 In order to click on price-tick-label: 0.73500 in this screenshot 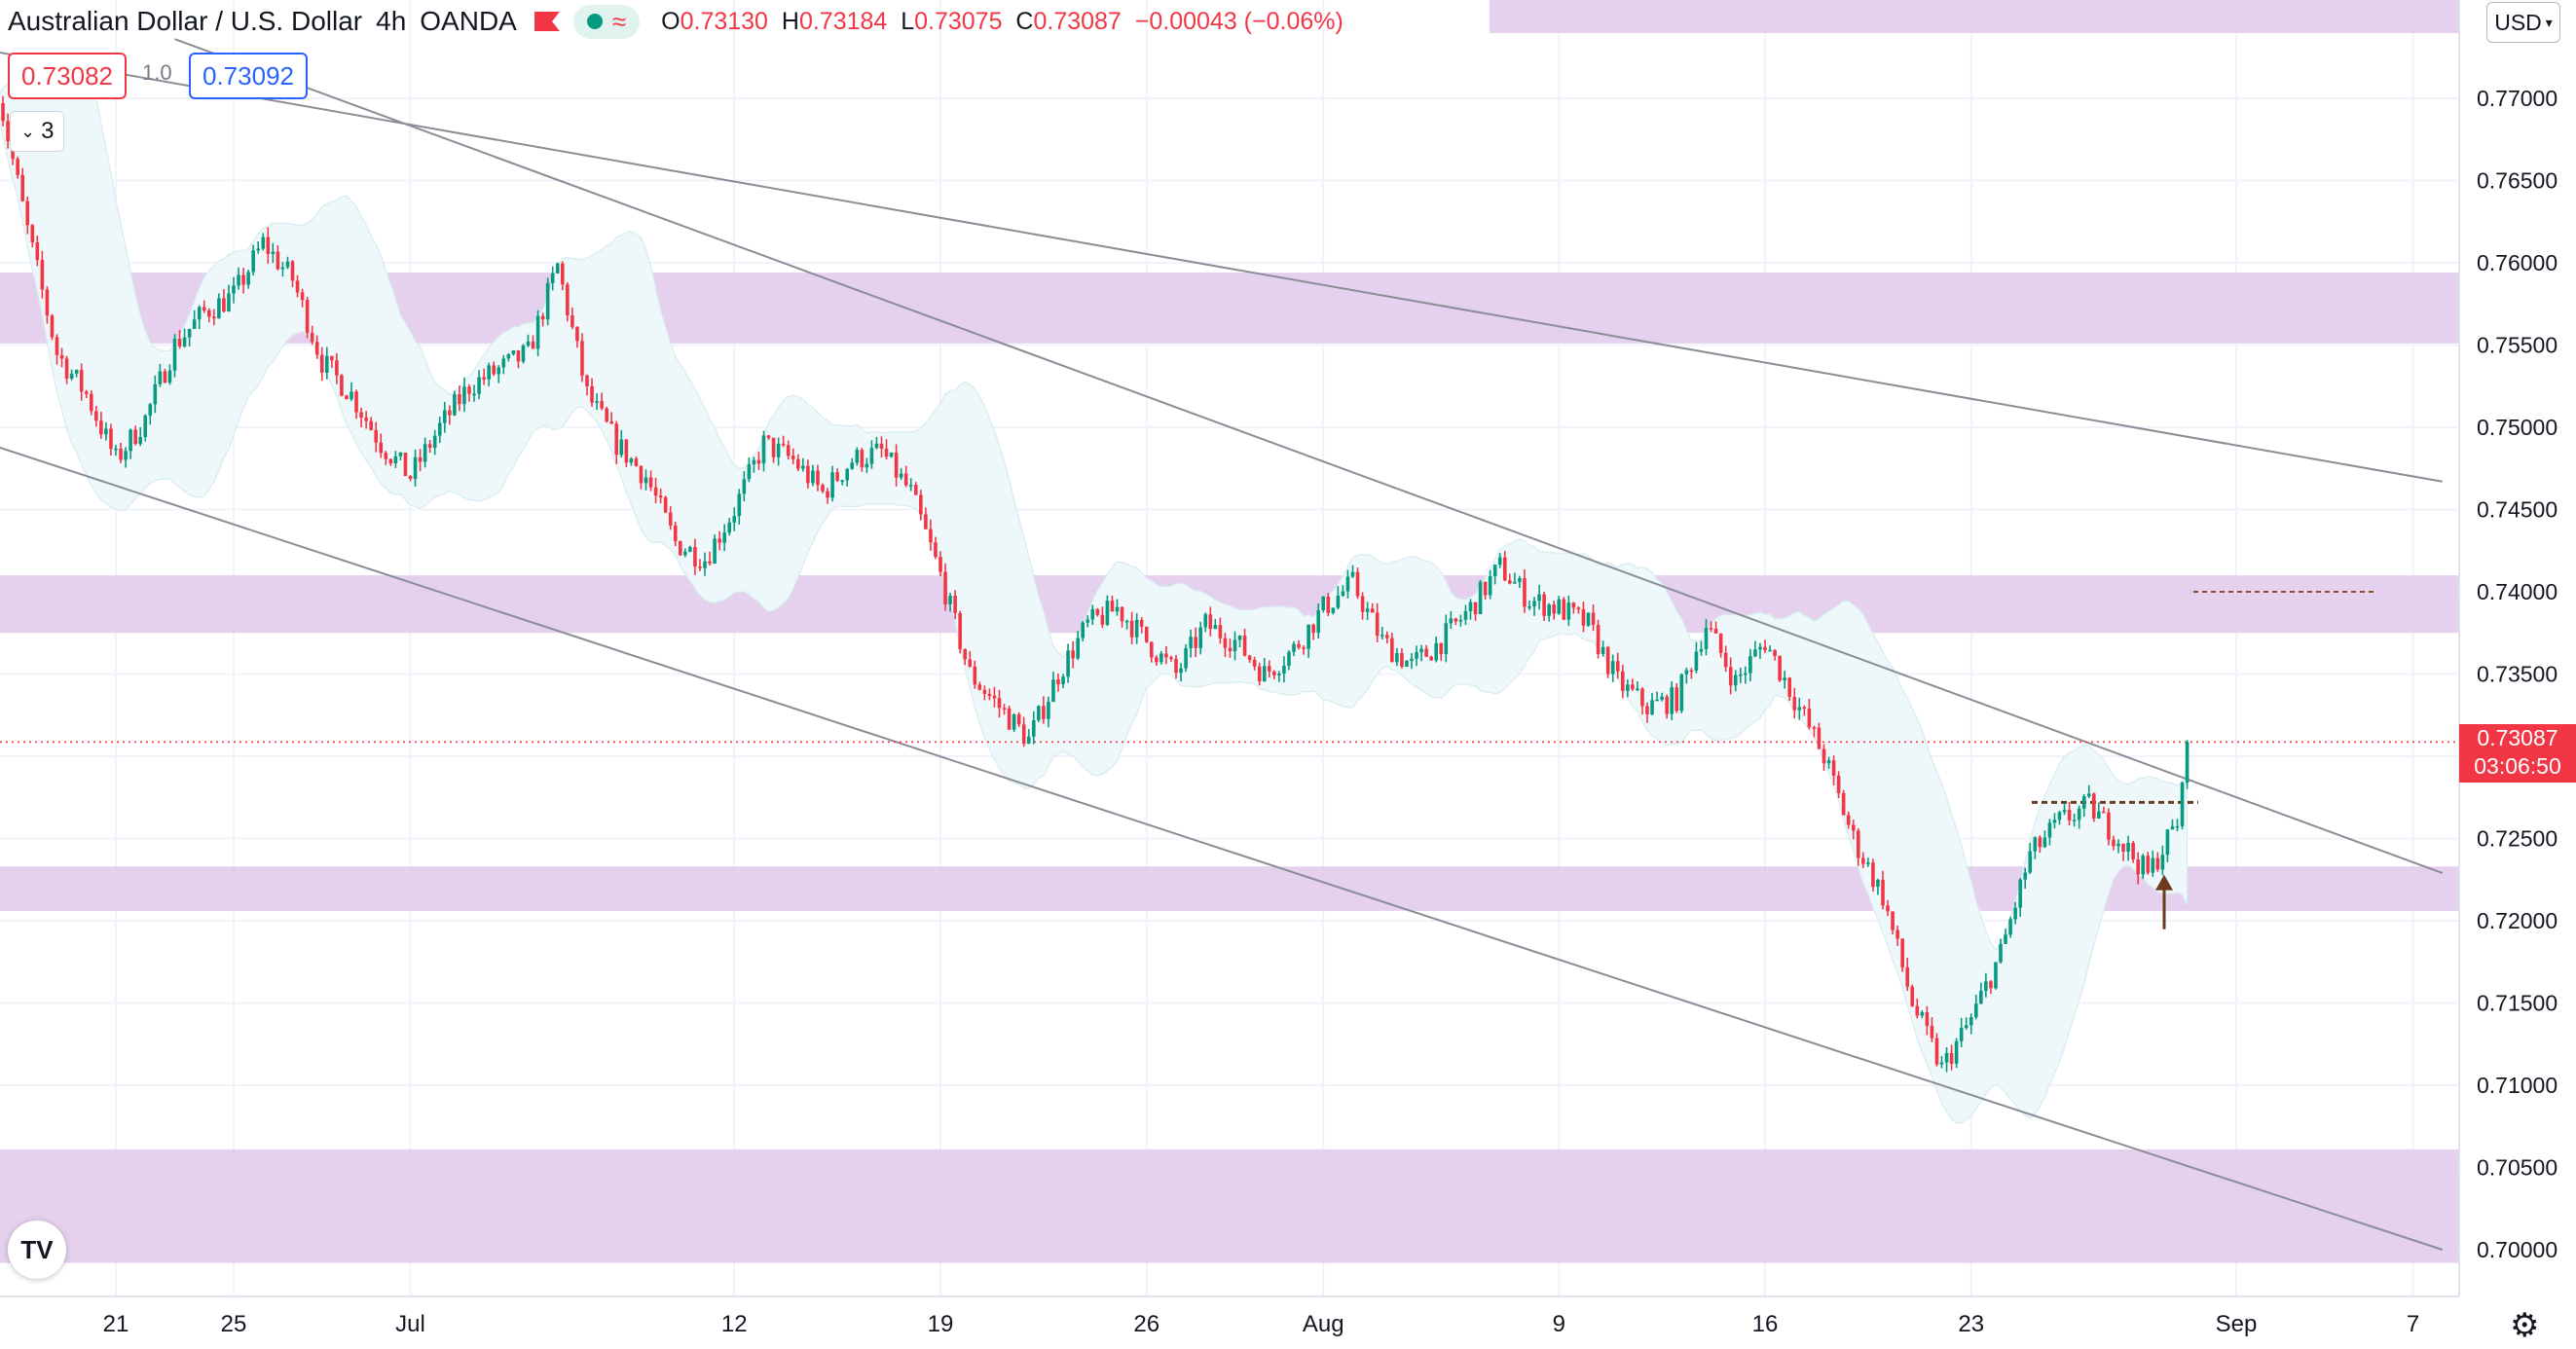, I will do `click(2517, 674)`.